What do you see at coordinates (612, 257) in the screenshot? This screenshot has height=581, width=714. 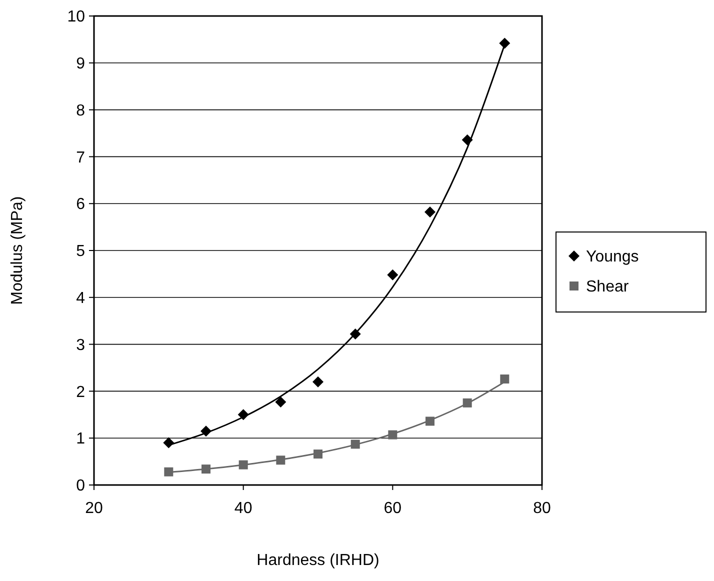 I see `legend-label: Youngs` at bounding box center [612, 257].